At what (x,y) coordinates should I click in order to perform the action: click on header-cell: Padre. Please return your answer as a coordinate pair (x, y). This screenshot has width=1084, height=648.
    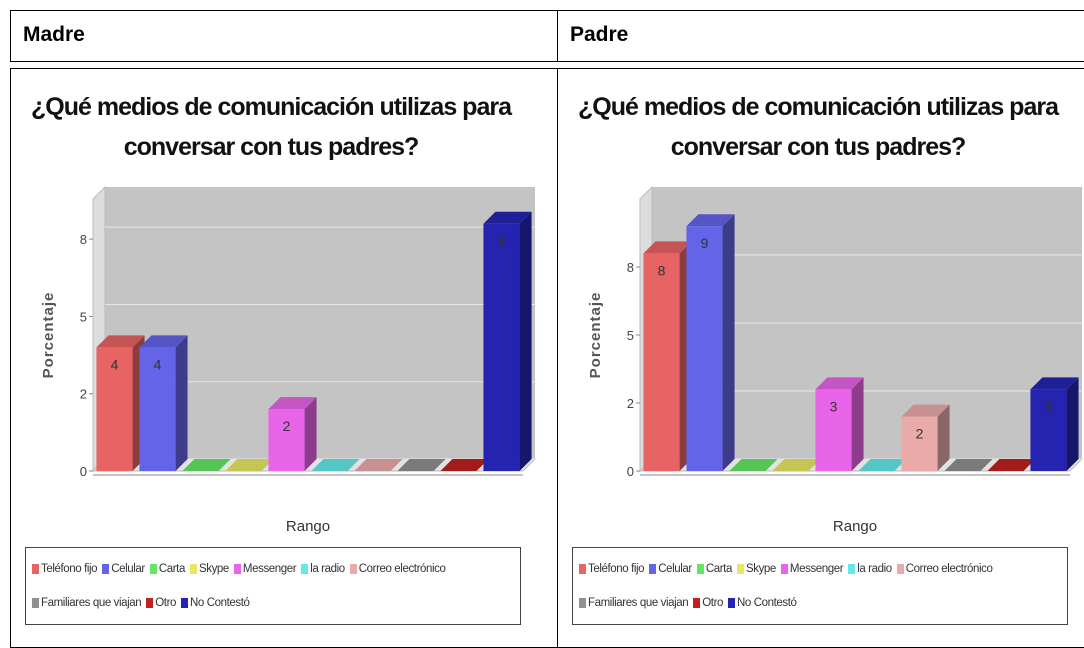
    Looking at the image, I should click on (820, 36).